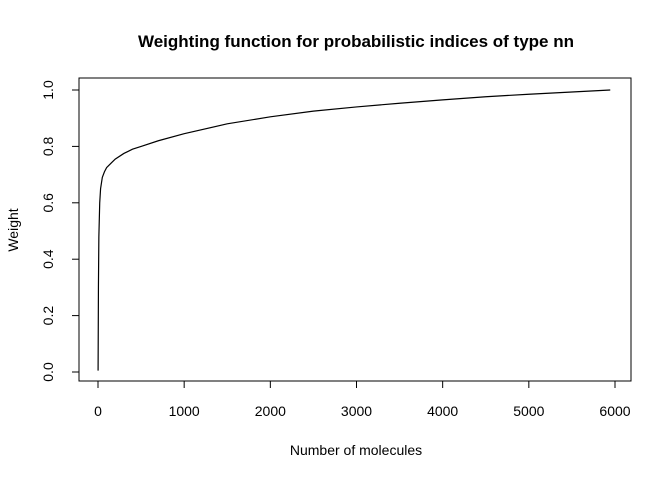  I want to click on y-axis-label: Weight, so click(13, 229).